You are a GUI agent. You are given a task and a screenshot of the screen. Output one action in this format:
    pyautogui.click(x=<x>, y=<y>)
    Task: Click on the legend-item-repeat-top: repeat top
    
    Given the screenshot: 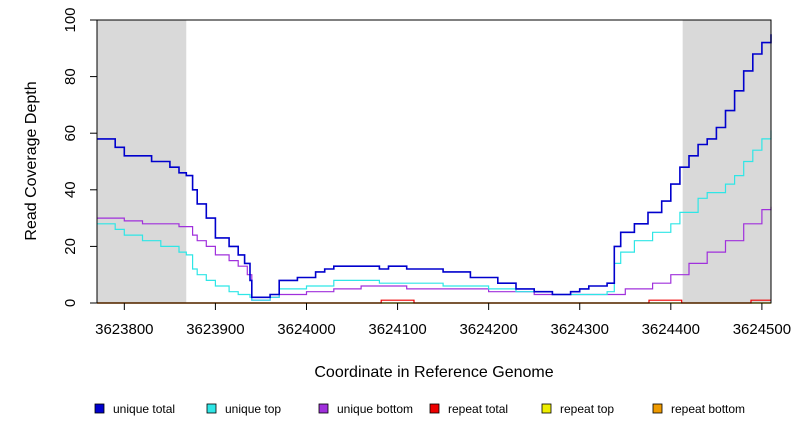 What is the action you would take?
    pyautogui.click(x=577, y=409)
    